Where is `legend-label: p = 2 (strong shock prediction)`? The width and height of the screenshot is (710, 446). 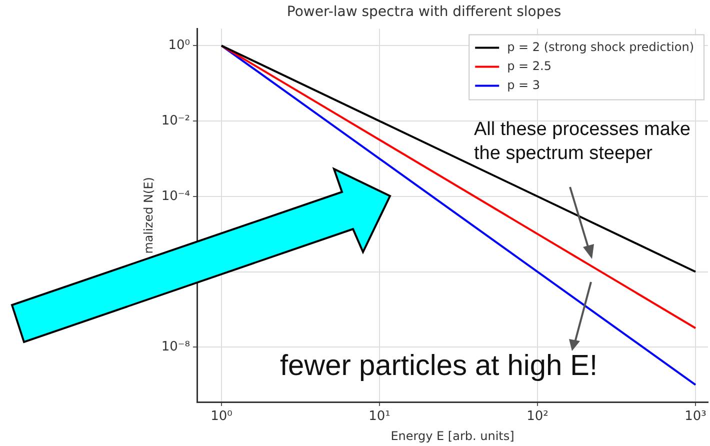
legend-label: p = 2 (strong shock prediction) is located at coordinates (600, 47).